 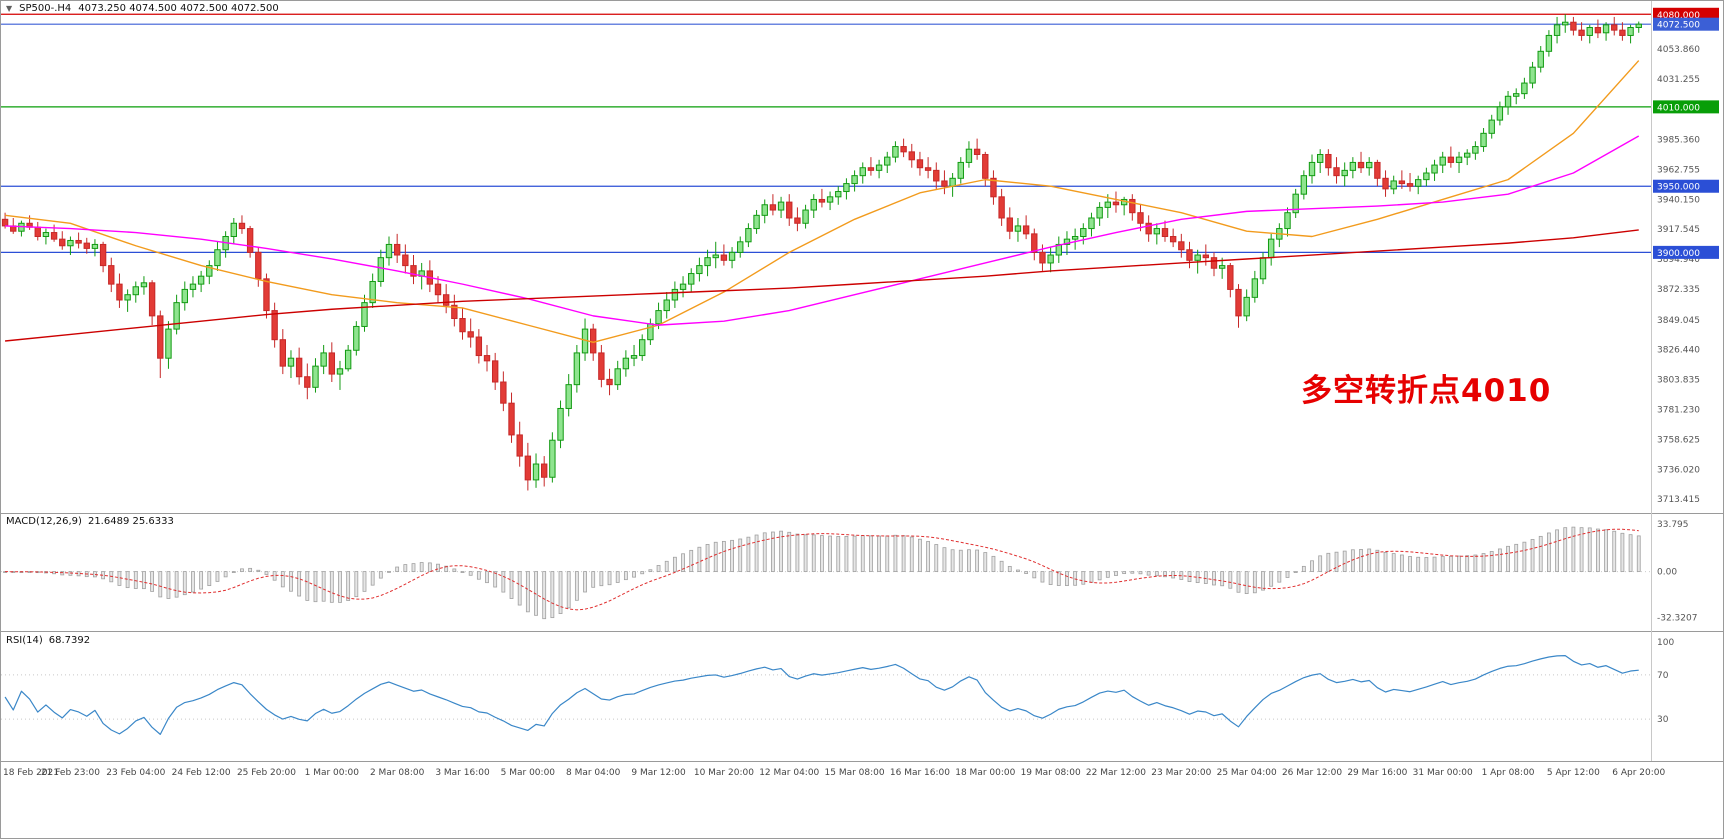 I want to click on price-axis-tick: 3962.755, so click(x=1678, y=170).